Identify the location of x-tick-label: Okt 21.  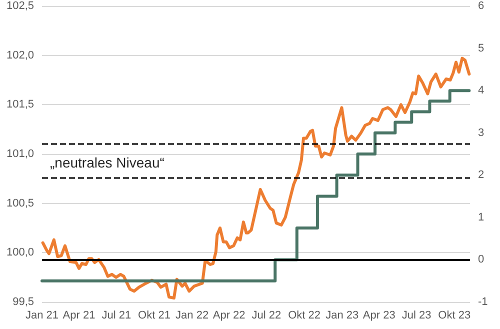
(154, 316).